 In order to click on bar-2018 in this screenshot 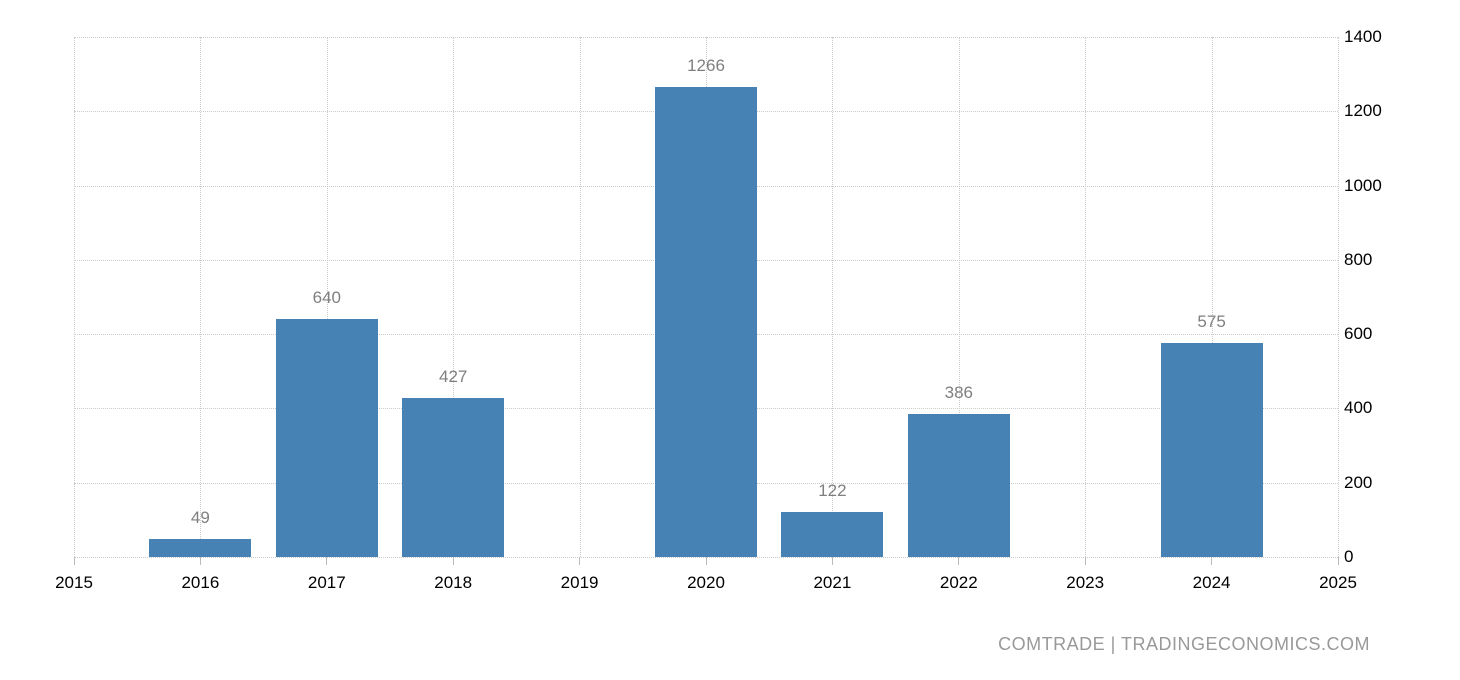, I will do `click(453, 477)`.